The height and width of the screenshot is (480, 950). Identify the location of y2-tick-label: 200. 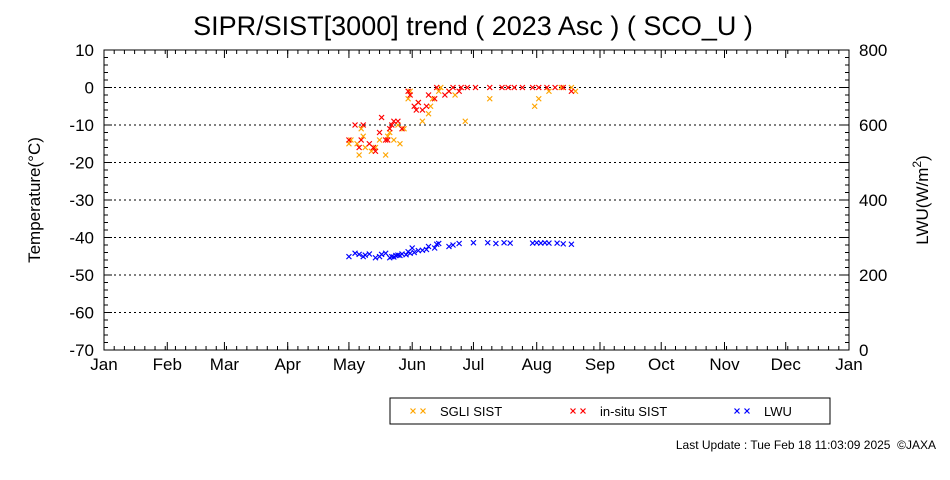
(873, 275).